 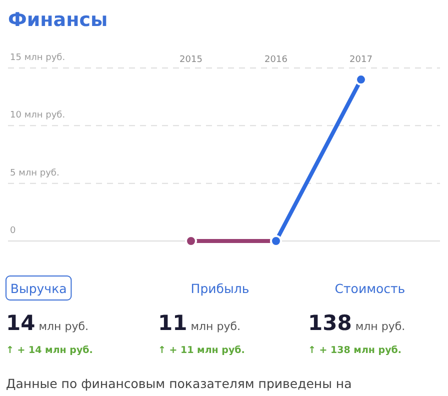 I want to click on text: Стоимость, so click(x=370, y=288).